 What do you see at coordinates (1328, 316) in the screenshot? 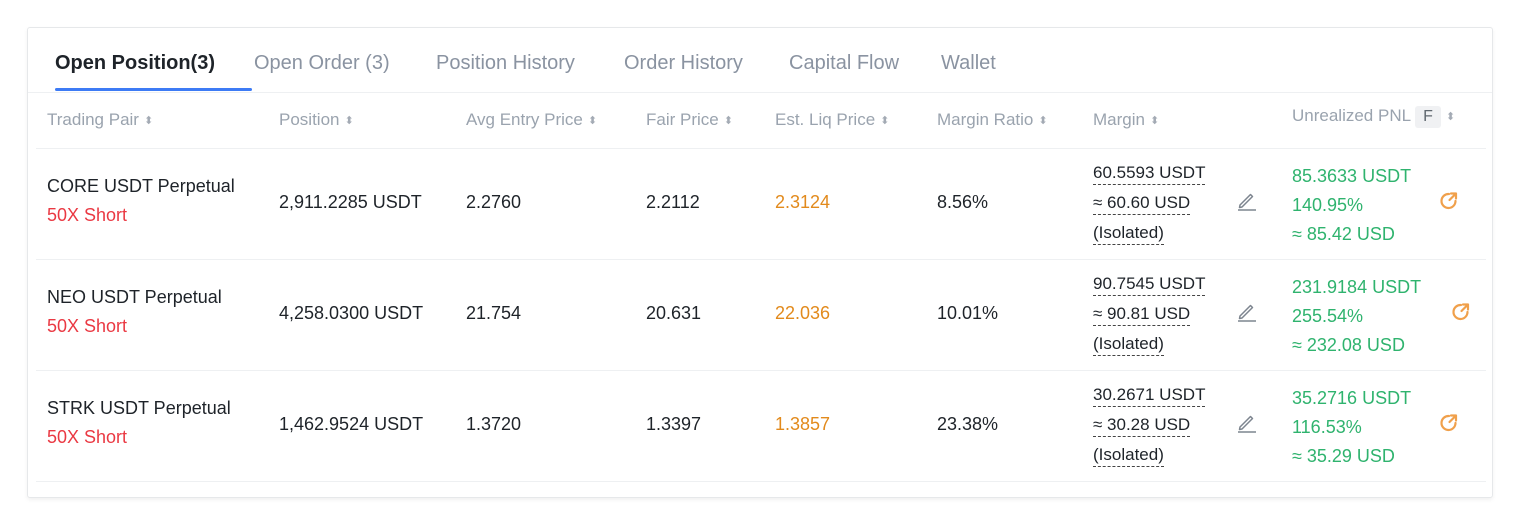
I see `pnl-percent: 255.54%` at bounding box center [1328, 316].